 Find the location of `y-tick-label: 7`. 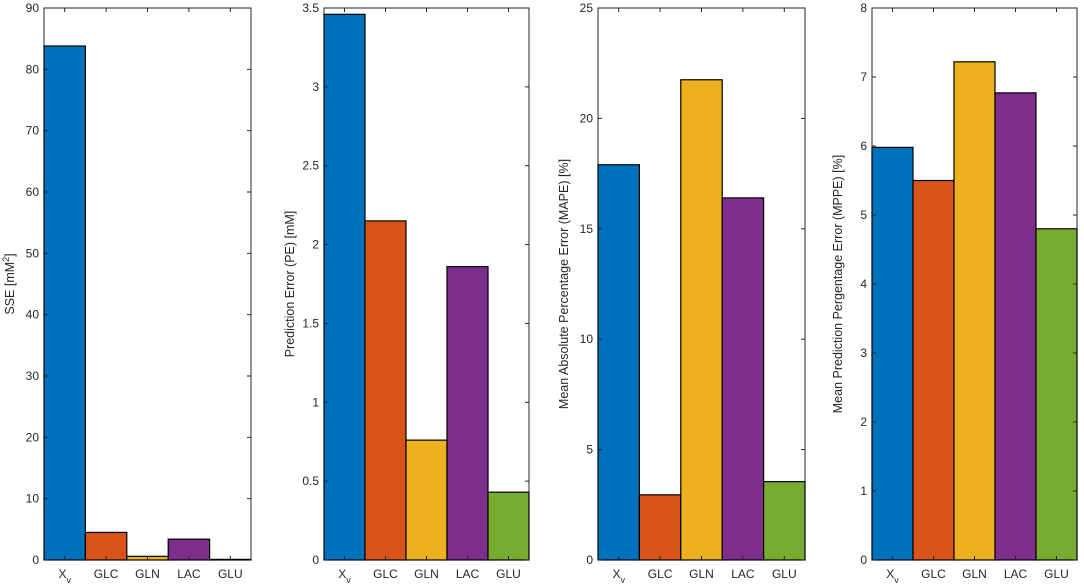

y-tick-label: 7 is located at coordinates (863, 77).